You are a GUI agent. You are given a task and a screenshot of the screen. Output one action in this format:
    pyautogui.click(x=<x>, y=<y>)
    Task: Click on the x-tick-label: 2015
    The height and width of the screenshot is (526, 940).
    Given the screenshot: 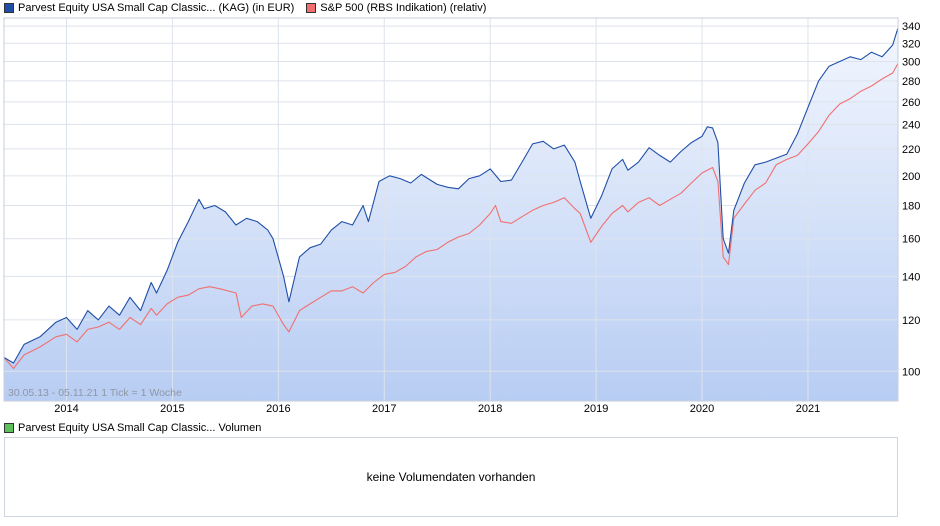 What is the action you would take?
    pyautogui.click(x=172, y=409)
    